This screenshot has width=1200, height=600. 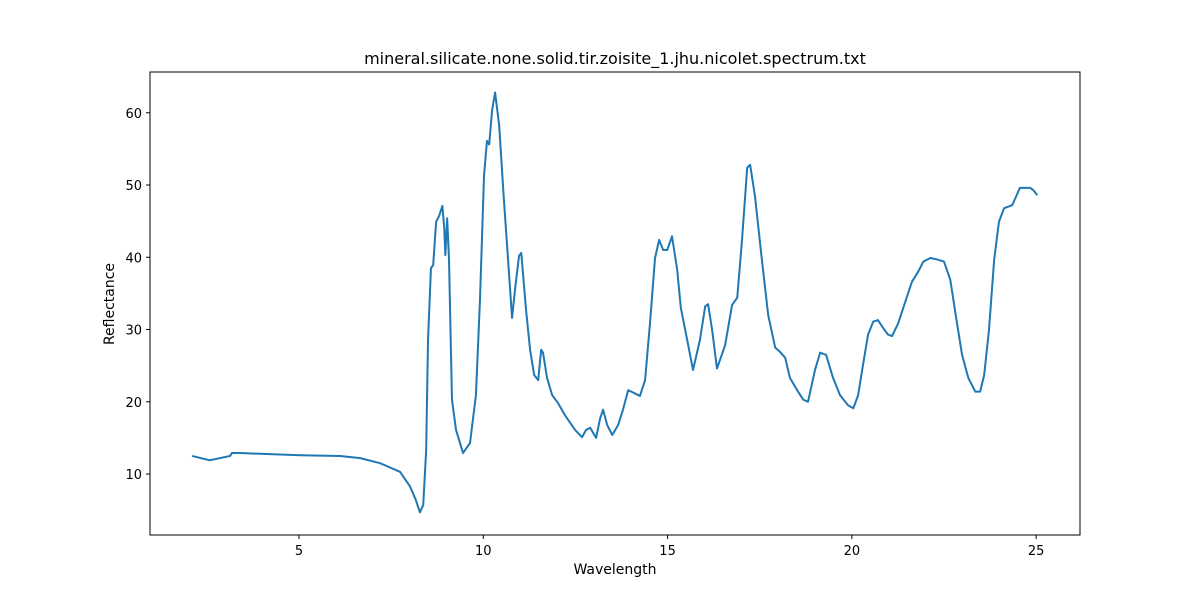 I want to click on x-tick-label: 20, so click(x=852, y=551).